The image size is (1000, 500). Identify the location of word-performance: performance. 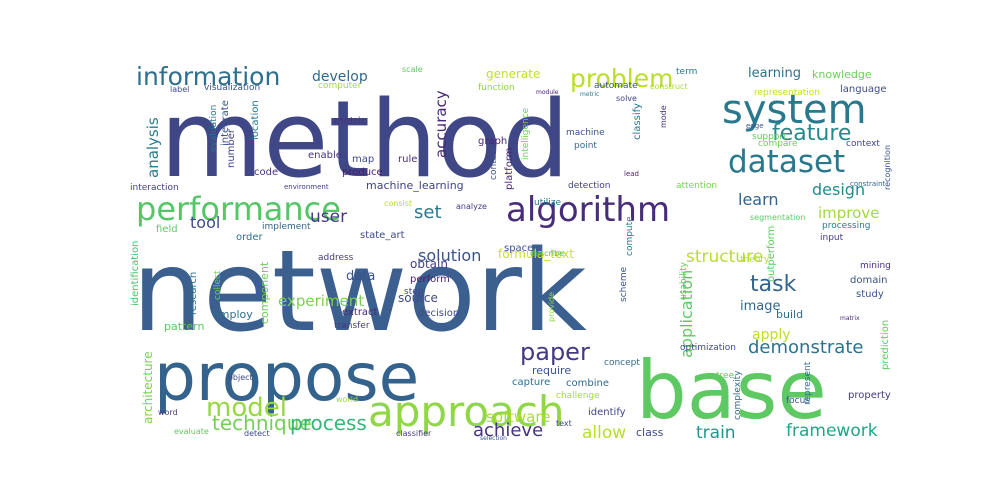
(238, 209).